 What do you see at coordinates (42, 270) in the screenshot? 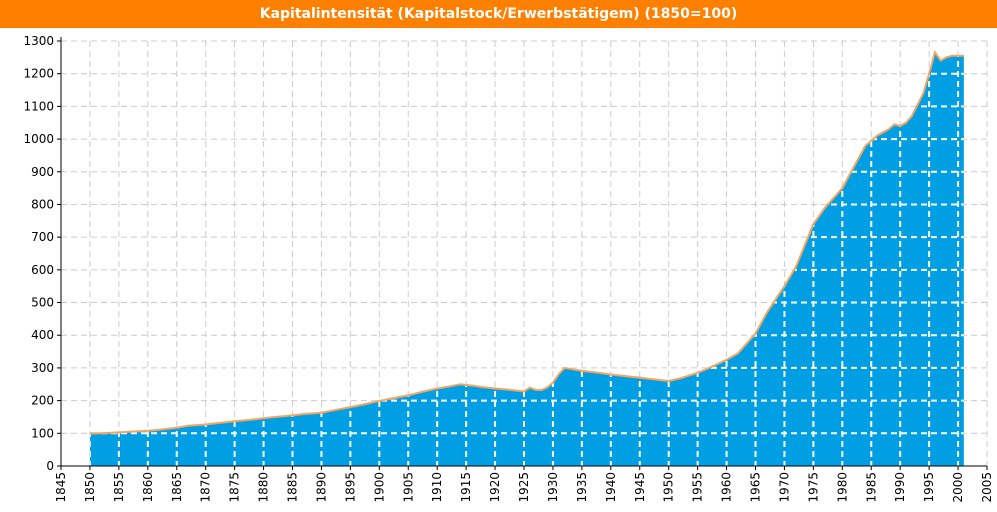
I see `y-tick-label: 600` at bounding box center [42, 270].